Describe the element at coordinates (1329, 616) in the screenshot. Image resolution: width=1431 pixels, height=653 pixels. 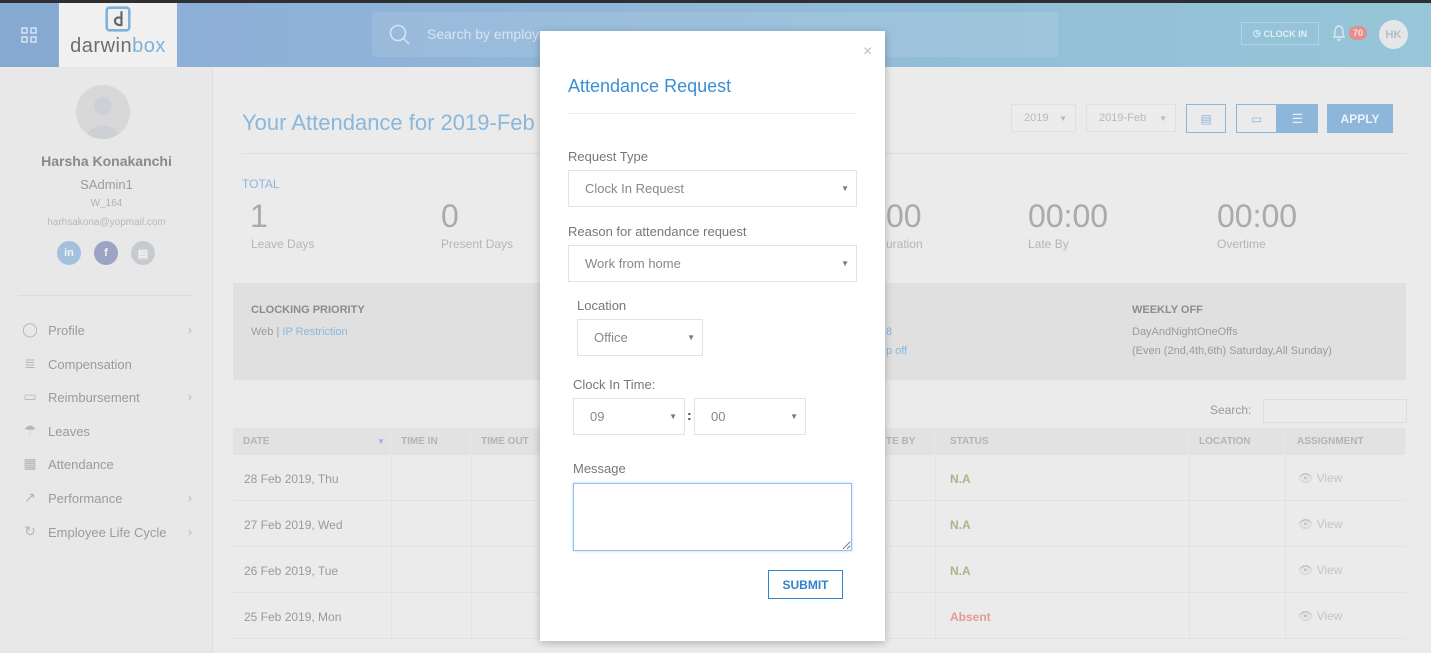
I see `view-label: View` at that location.